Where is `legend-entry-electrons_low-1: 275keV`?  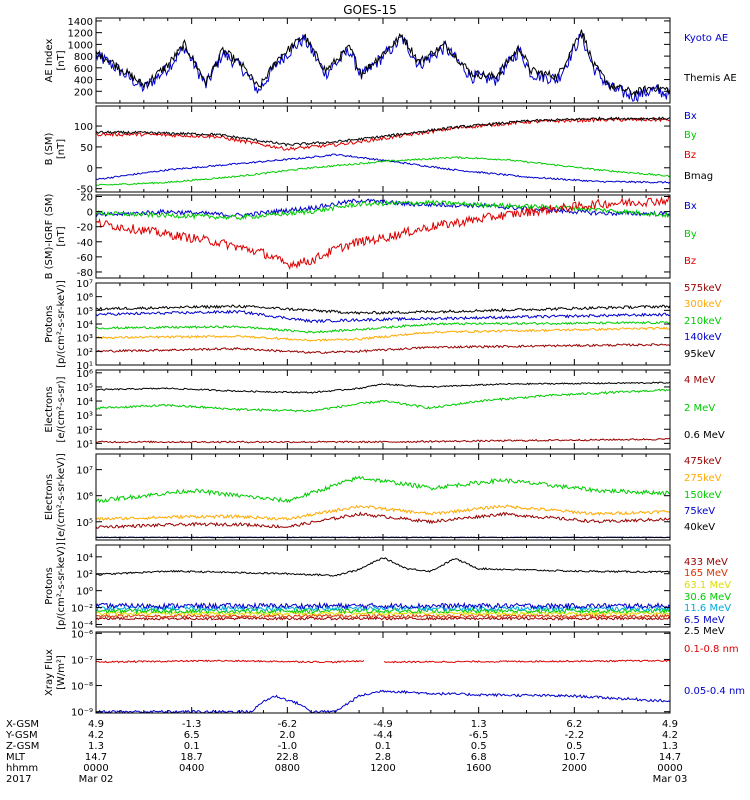 legend-entry-electrons_low-1: 275keV is located at coordinates (703, 478).